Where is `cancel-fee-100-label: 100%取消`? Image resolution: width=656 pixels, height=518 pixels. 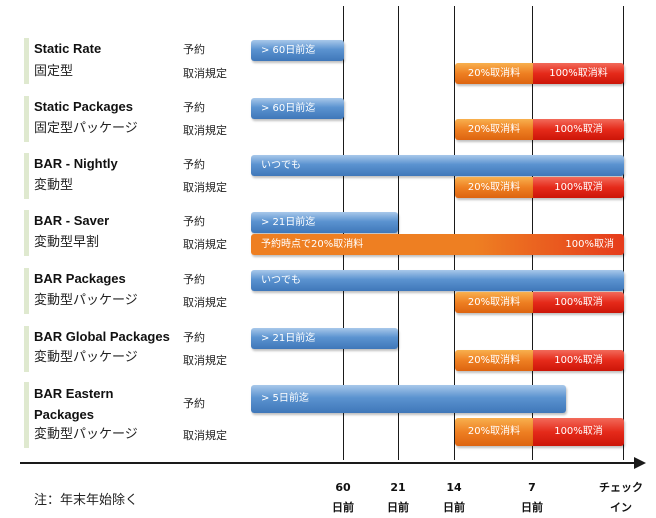
cancel-fee-100-label: 100%取消 is located at coordinates (589, 244).